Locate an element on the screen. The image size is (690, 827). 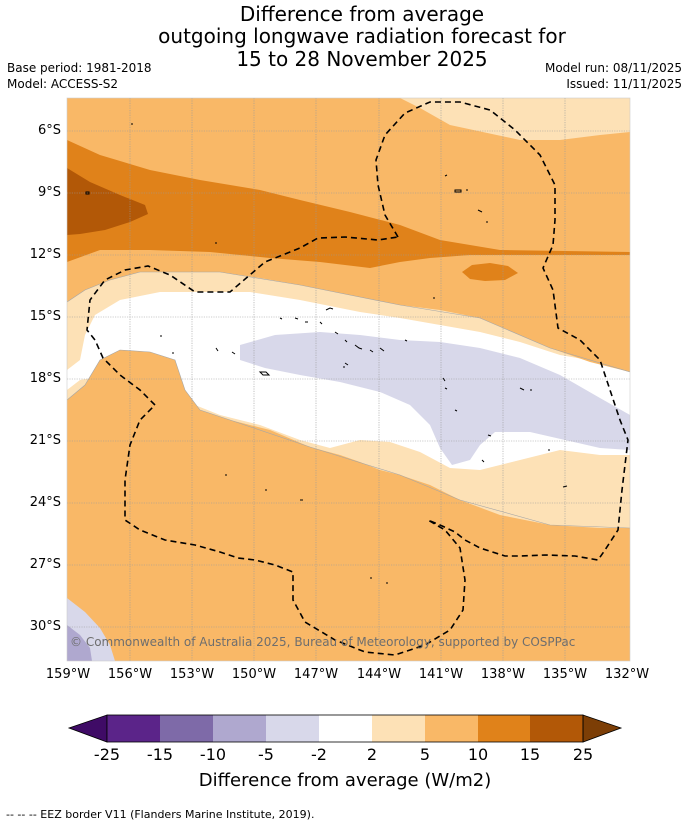
chart-title-line-2: outgoing longwave radiation forecast for is located at coordinates (362, 36).